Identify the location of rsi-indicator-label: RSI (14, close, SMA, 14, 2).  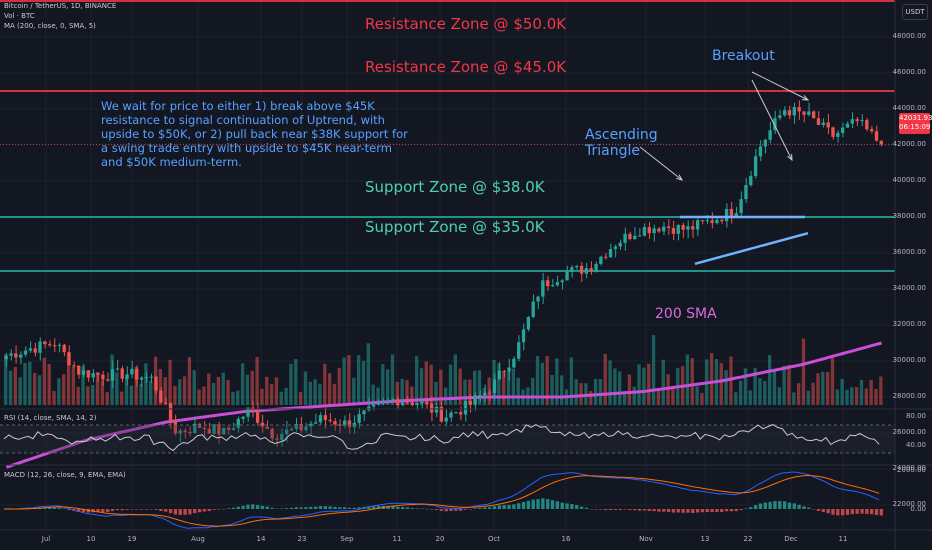
(50, 418).